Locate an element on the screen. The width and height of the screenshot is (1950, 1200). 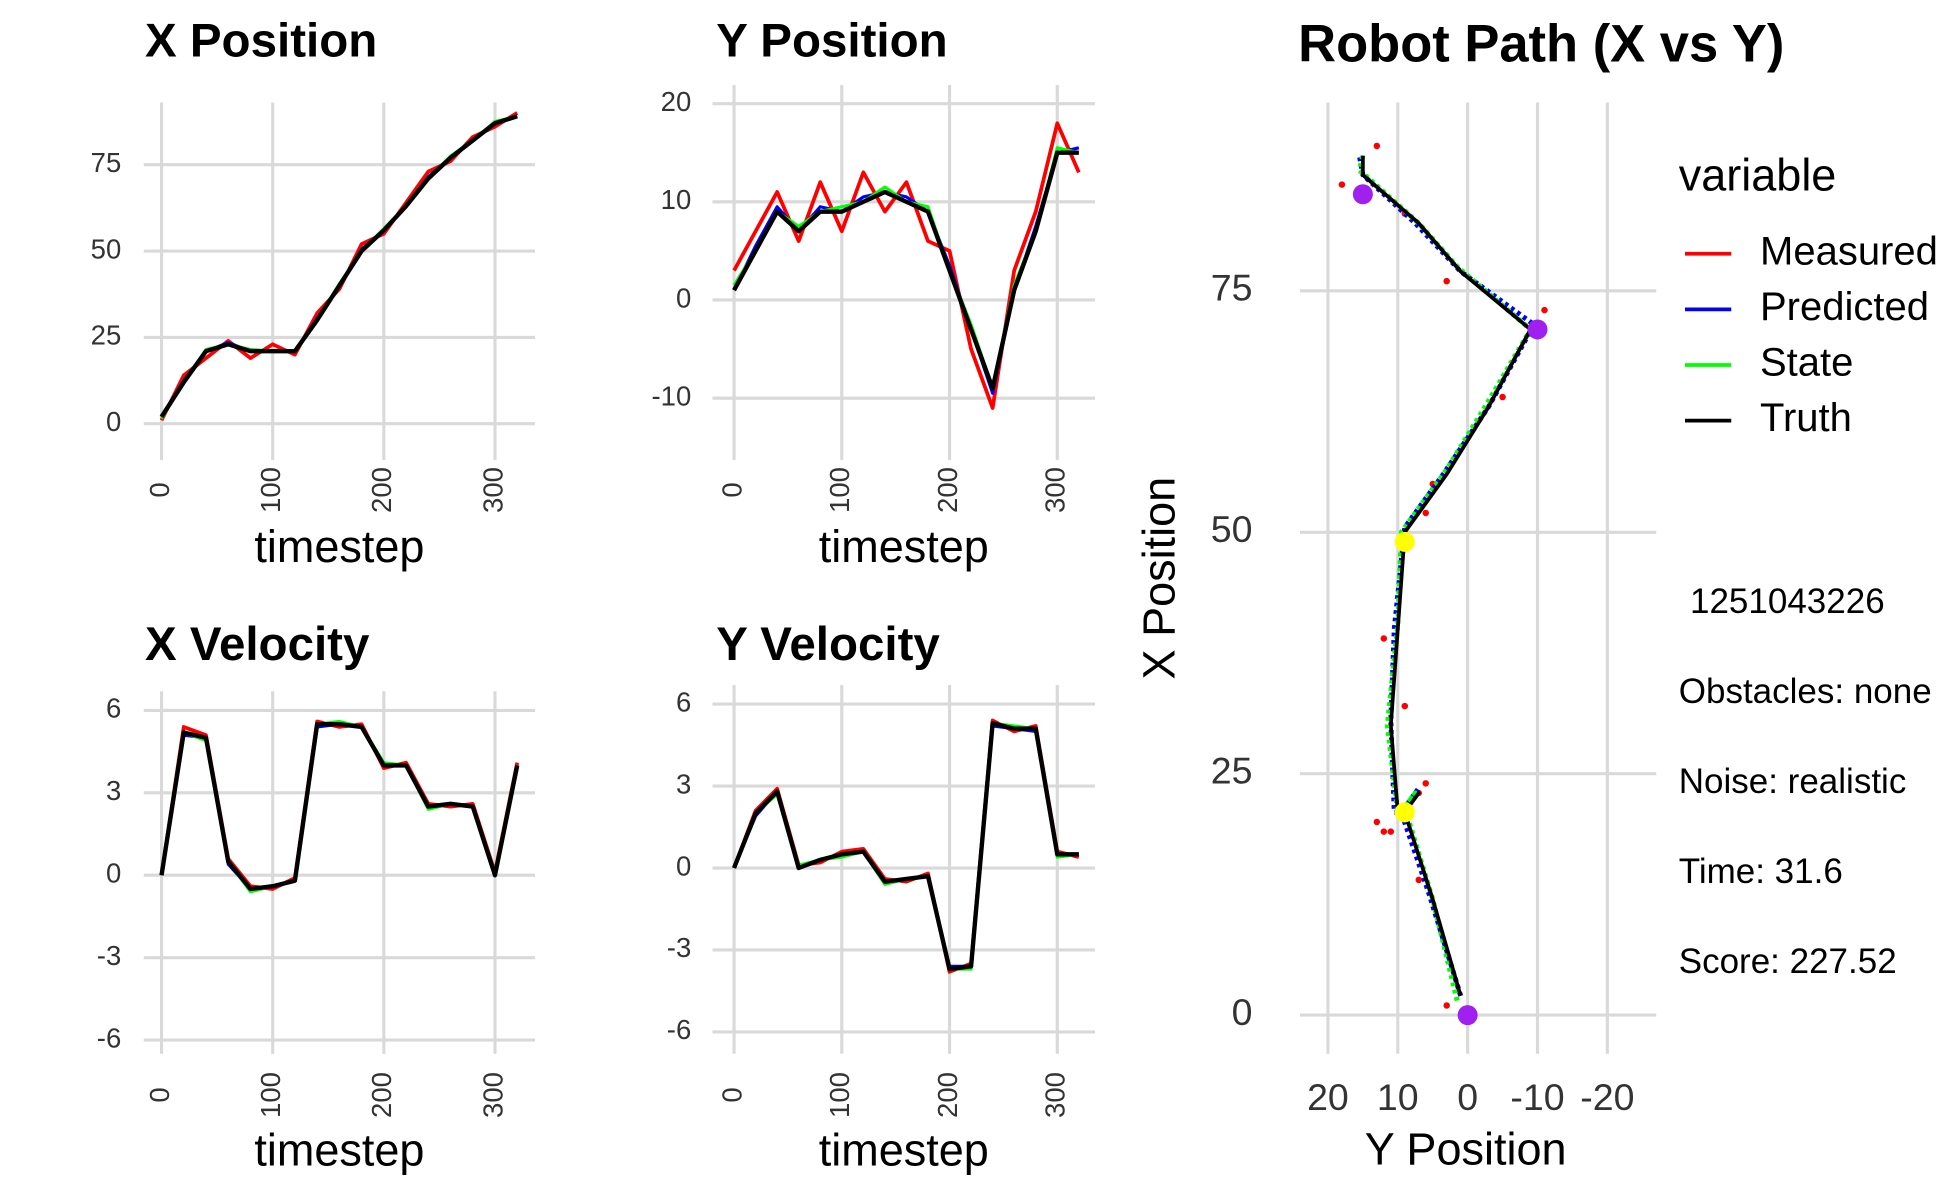
legend-label: Predicted is located at coordinates (1844, 307).